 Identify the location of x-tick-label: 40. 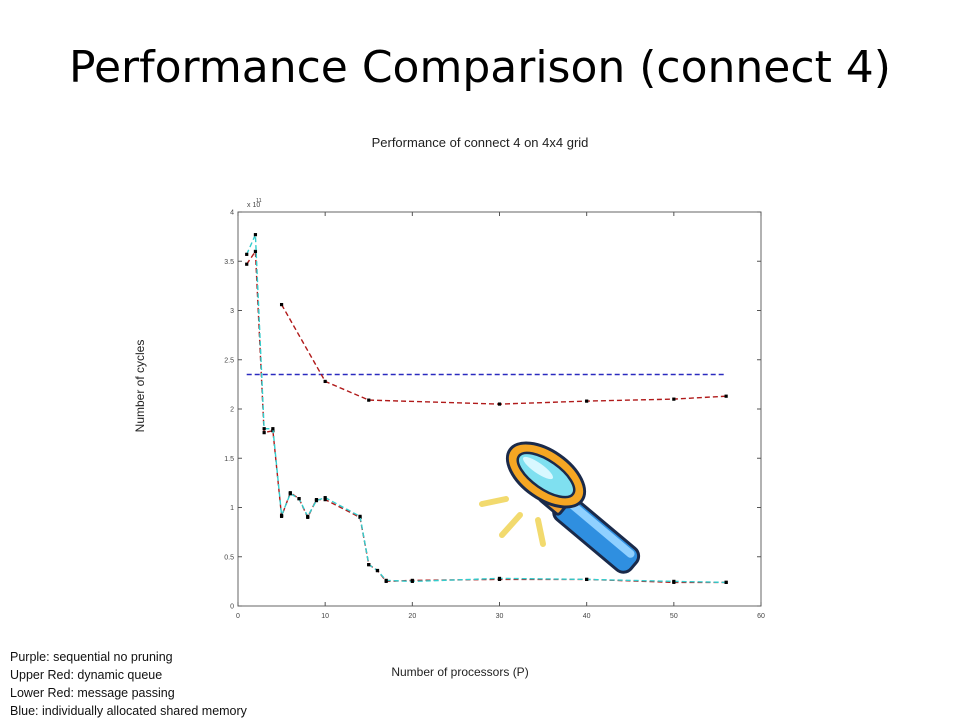
(587, 616).